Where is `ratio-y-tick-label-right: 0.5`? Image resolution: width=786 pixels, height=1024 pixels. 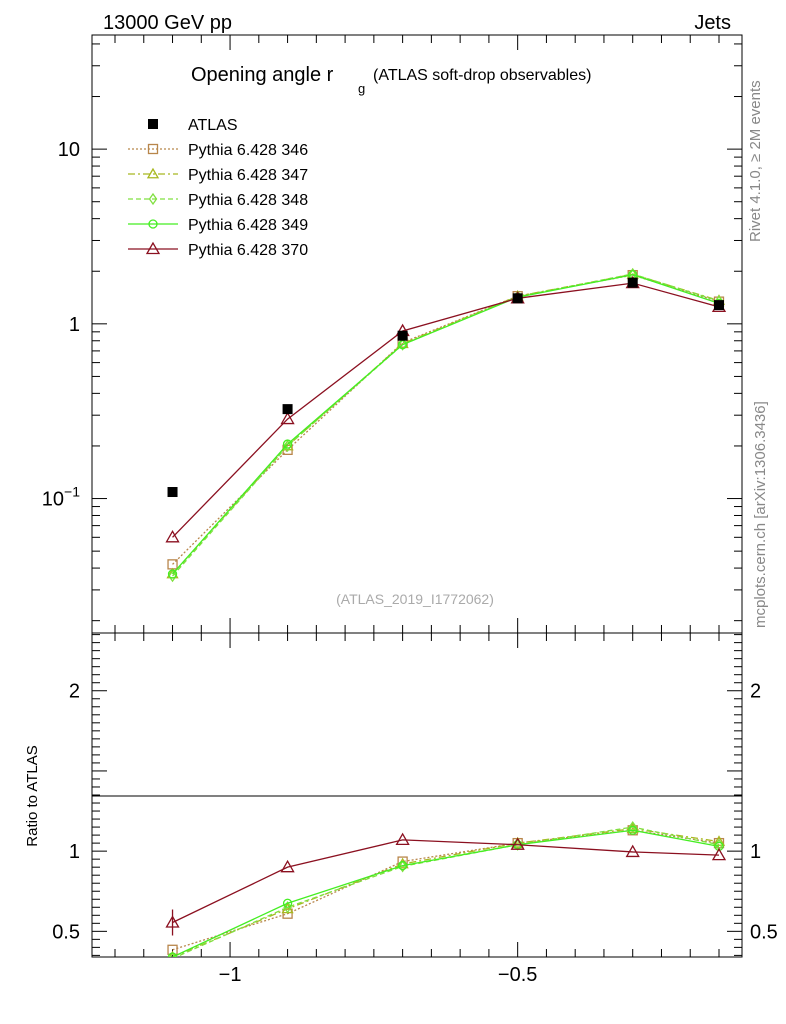 ratio-y-tick-label-right: 0.5 is located at coordinates (764, 932).